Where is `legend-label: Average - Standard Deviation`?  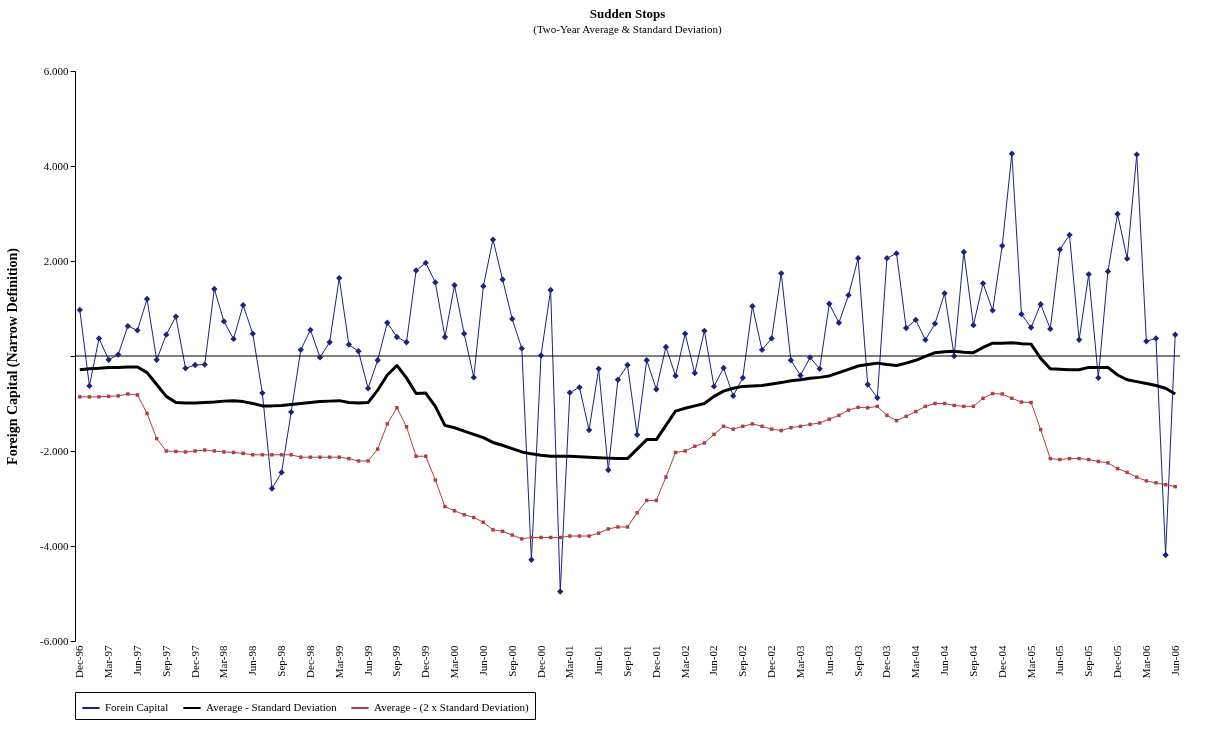
legend-label: Average - Standard Deviation is located at coordinates (272, 707).